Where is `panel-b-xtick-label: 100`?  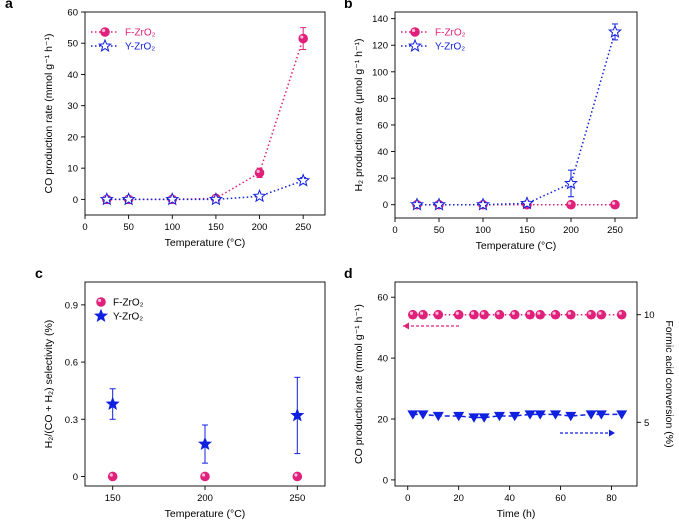 panel-b-xtick-label: 100 is located at coordinates (483, 230).